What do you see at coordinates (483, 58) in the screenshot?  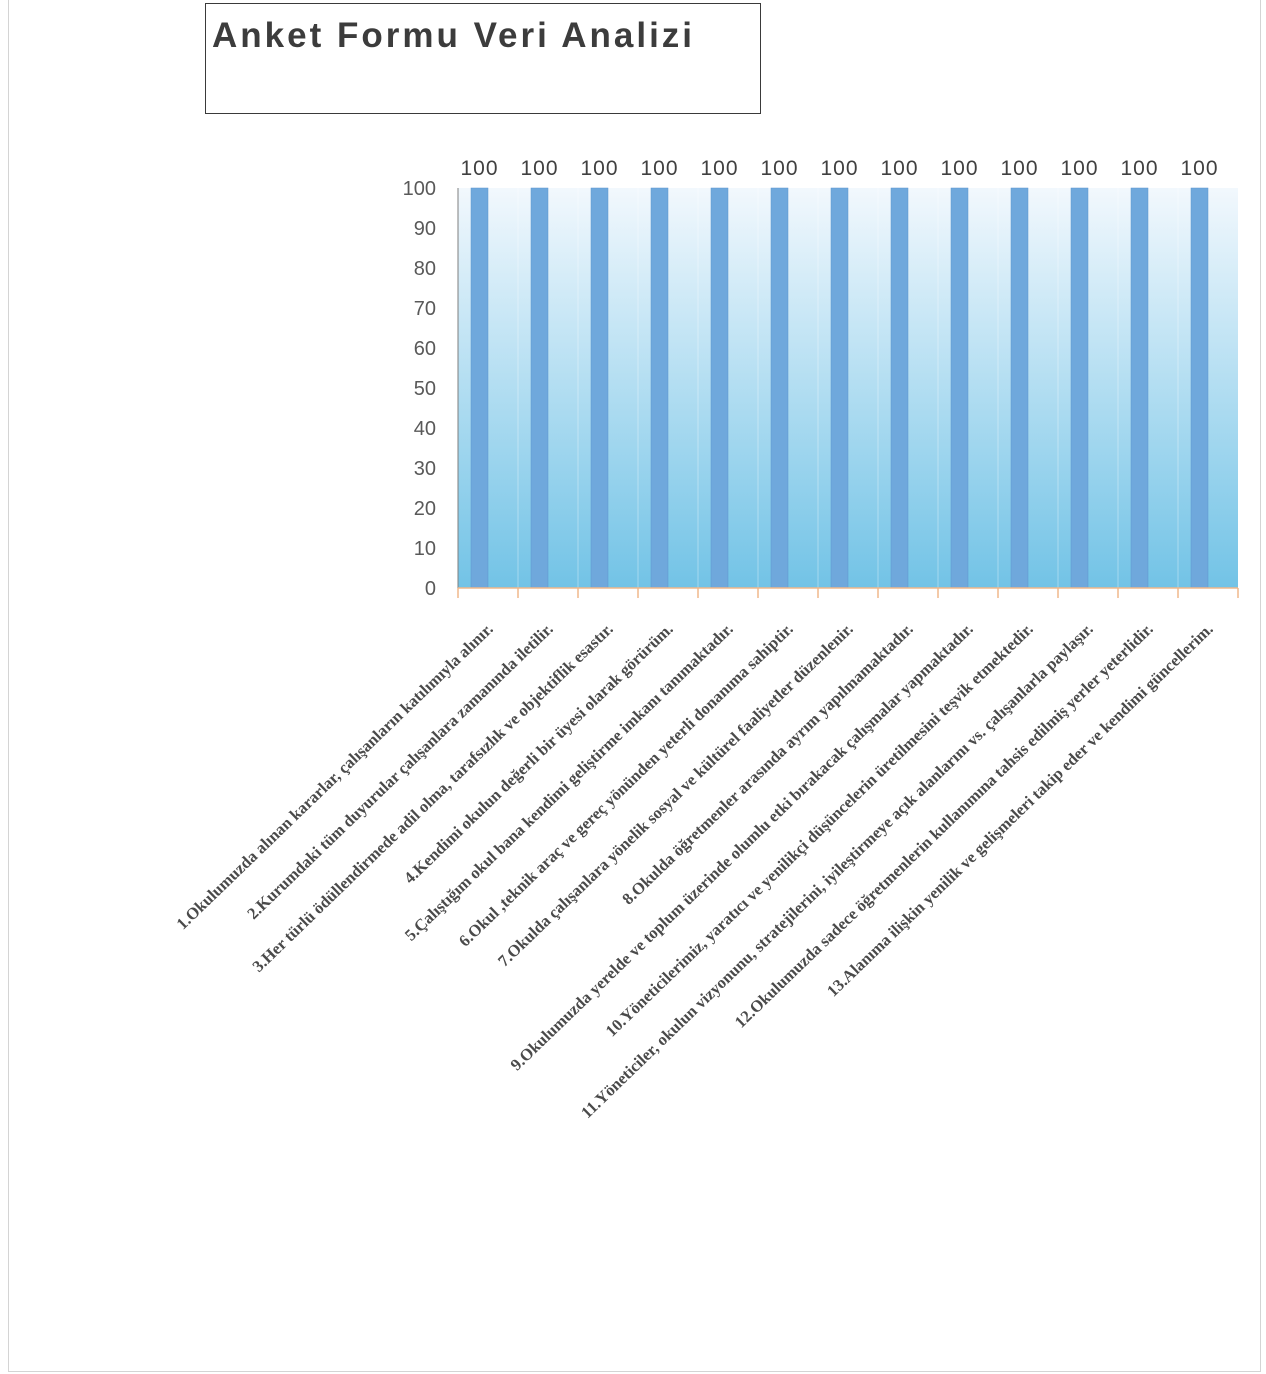 I see `chart-title-box: Anket Formu Veri Analizi` at bounding box center [483, 58].